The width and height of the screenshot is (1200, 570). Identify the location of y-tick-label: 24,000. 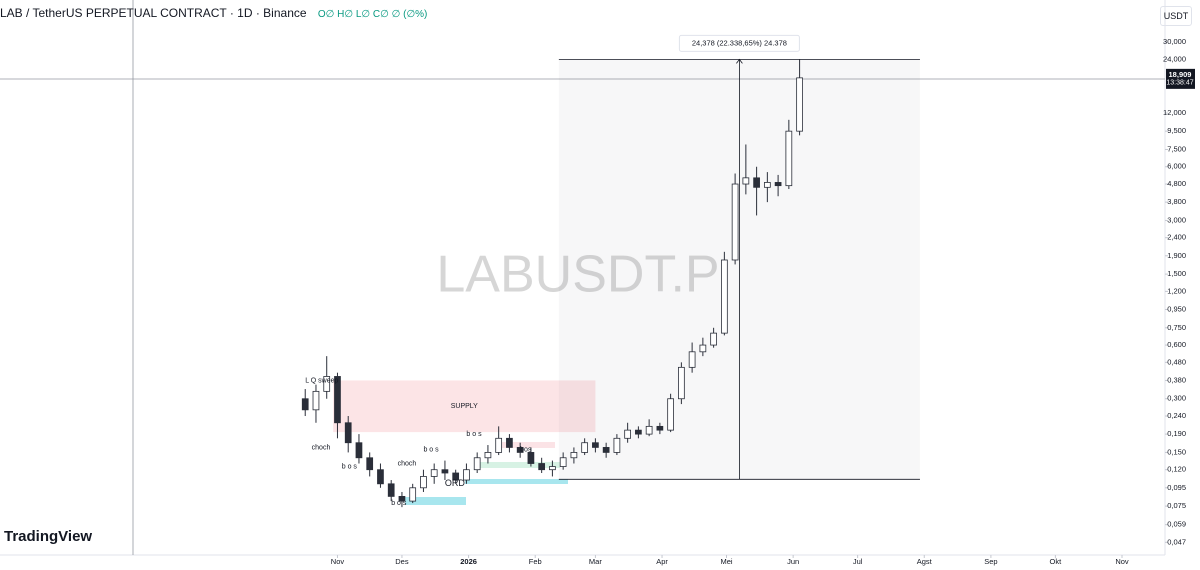
(1174, 58).